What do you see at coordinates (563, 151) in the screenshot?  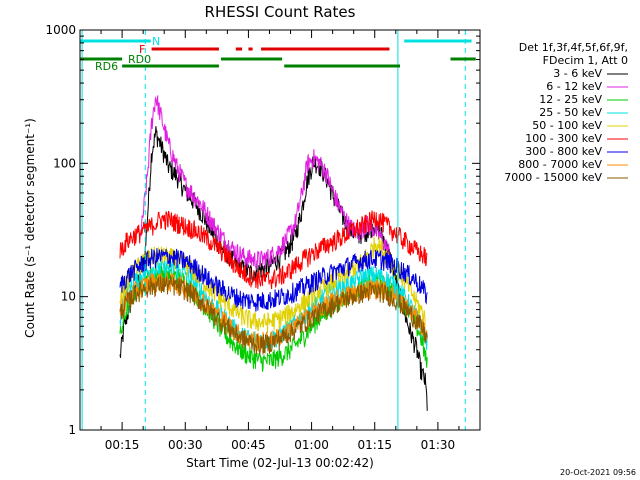 I see `legend-label: 300 - 800 keV` at bounding box center [563, 151].